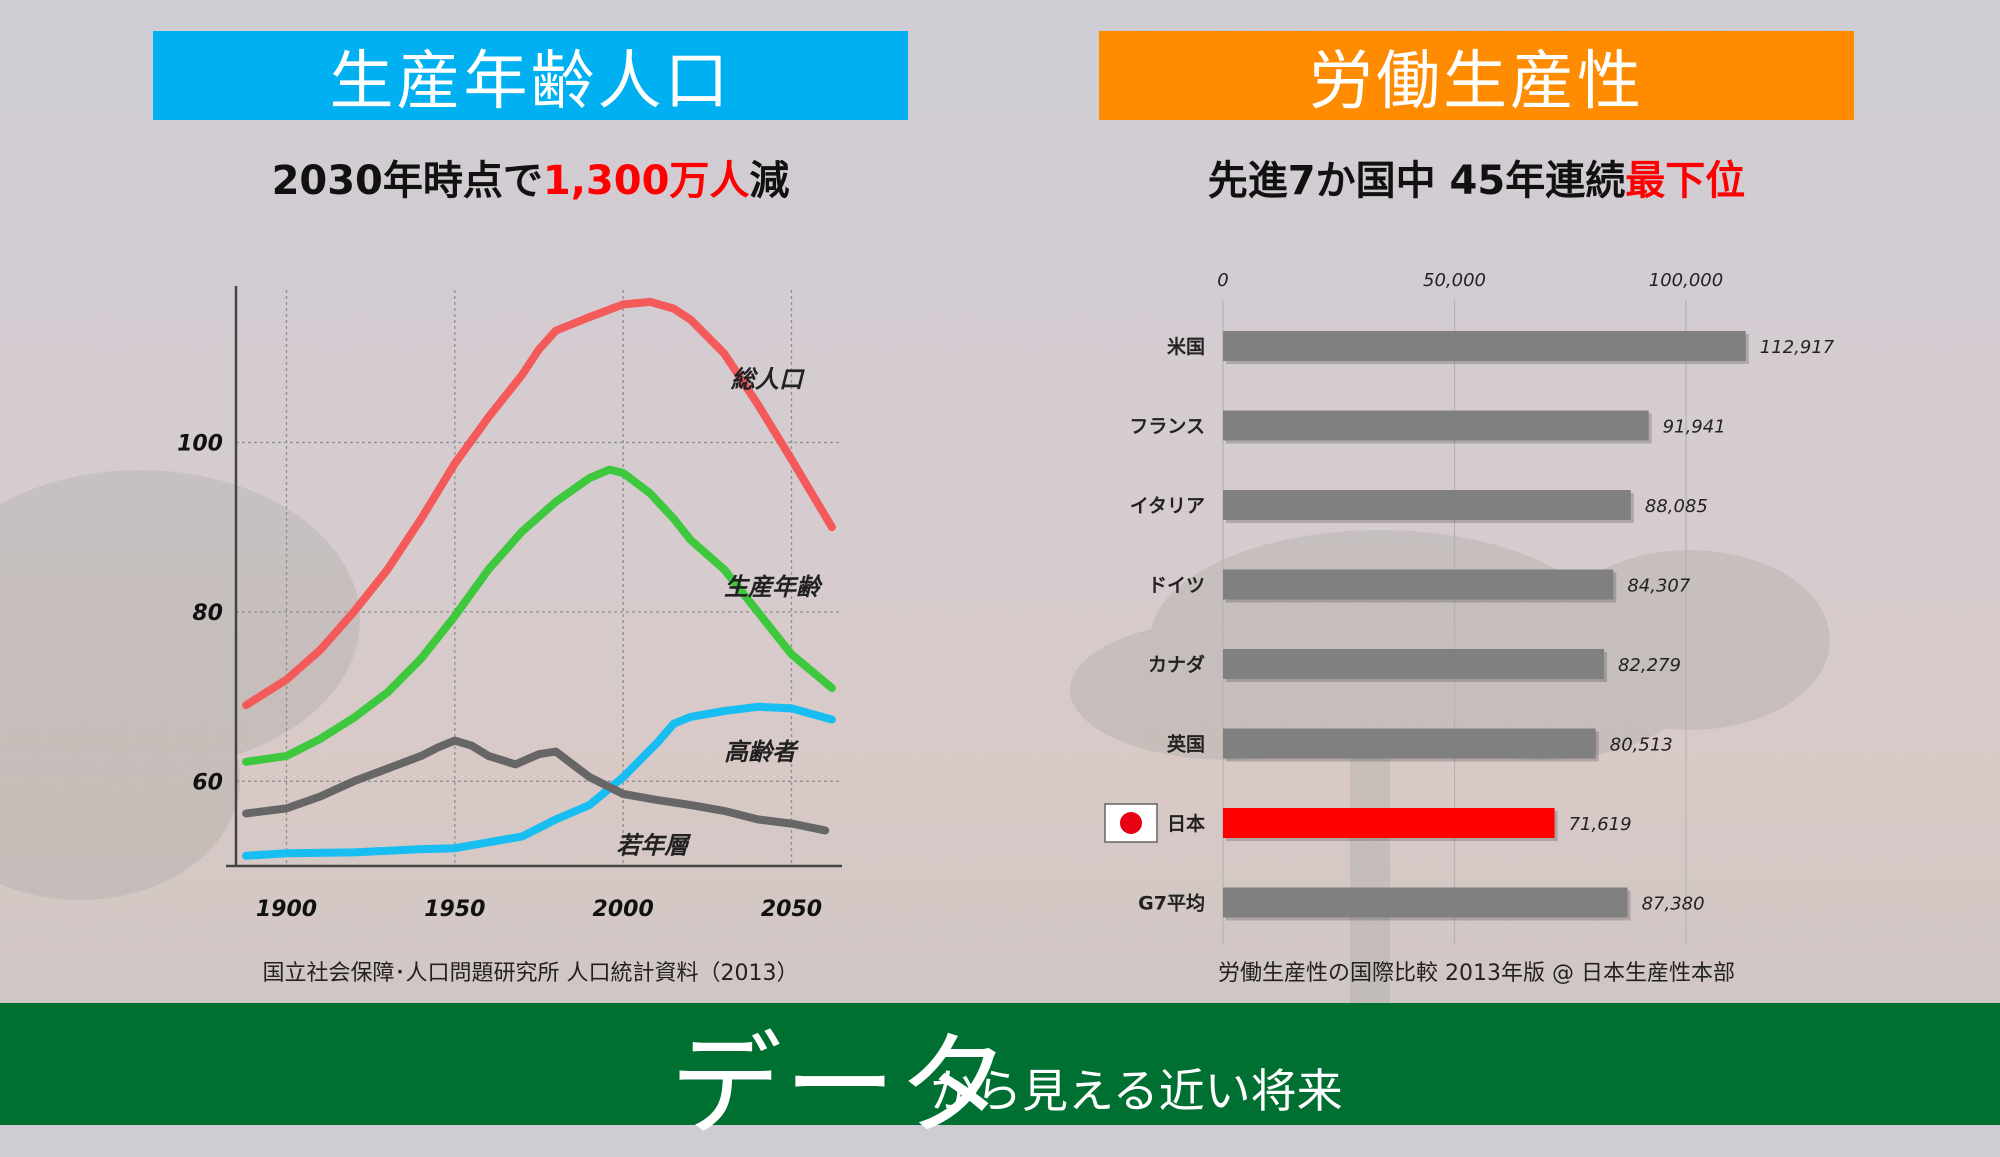 Image resolution: width=2000 pixels, height=1157 pixels. Describe the element at coordinates (761, 752) in the screenshot. I see `series-label: 高齢者` at that location.